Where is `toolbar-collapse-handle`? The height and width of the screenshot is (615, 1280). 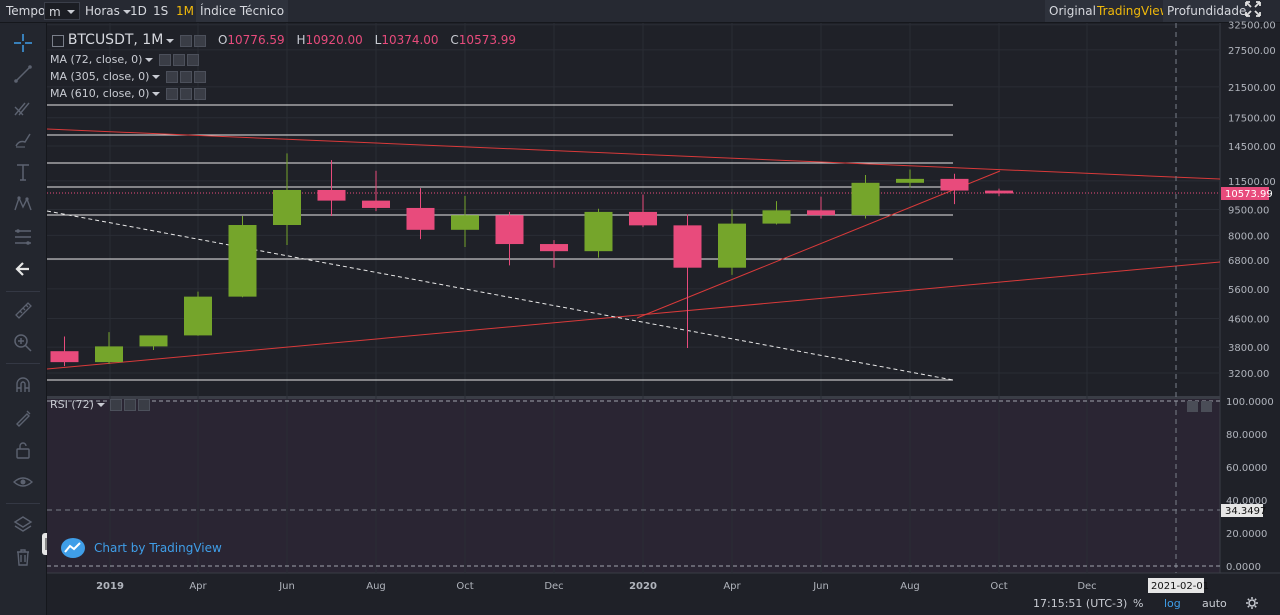 toolbar-collapse-handle is located at coordinates (46, 544).